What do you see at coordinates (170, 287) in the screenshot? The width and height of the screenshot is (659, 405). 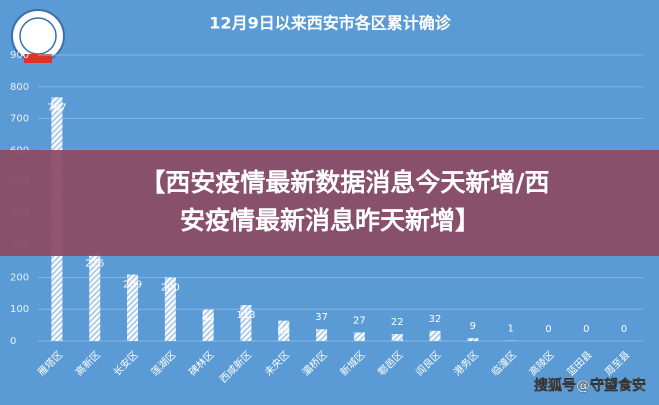 I see `value-label: 200` at bounding box center [170, 287].